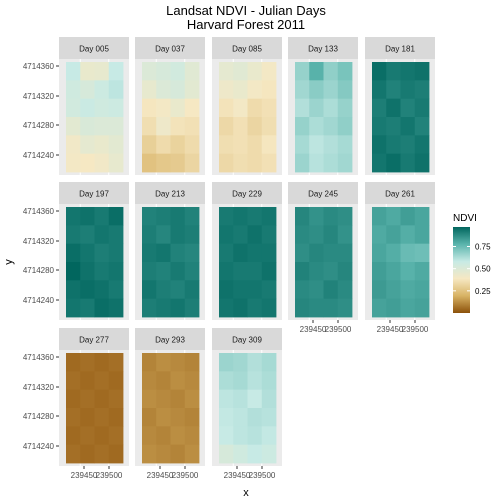 This screenshot has width=504, height=504. I want to click on x-tick-label: 239500, so click(262, 475).